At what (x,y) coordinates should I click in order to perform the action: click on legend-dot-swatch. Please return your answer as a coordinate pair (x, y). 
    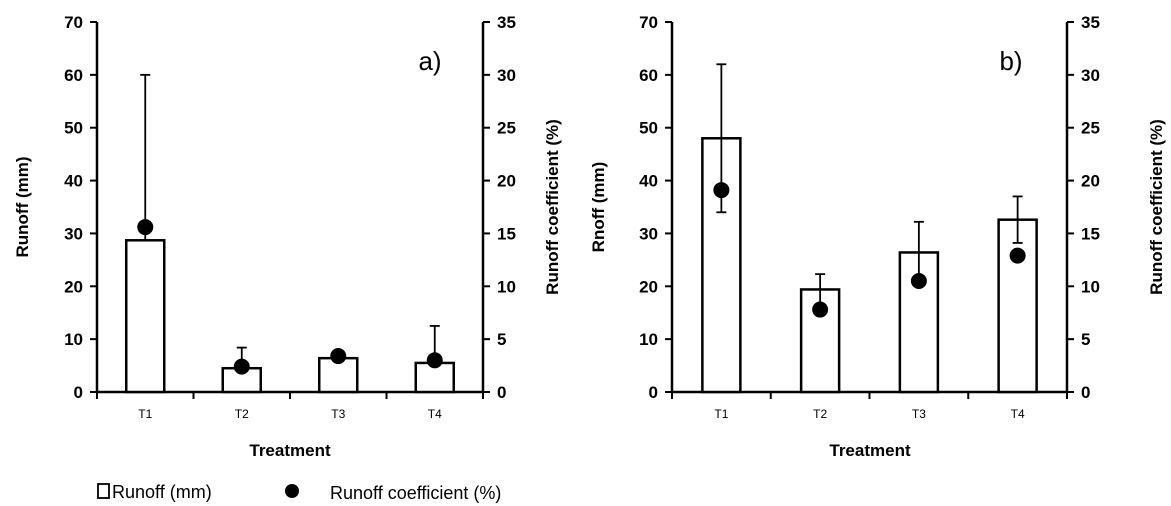
    Looking at the image, I should click on (292, 491).